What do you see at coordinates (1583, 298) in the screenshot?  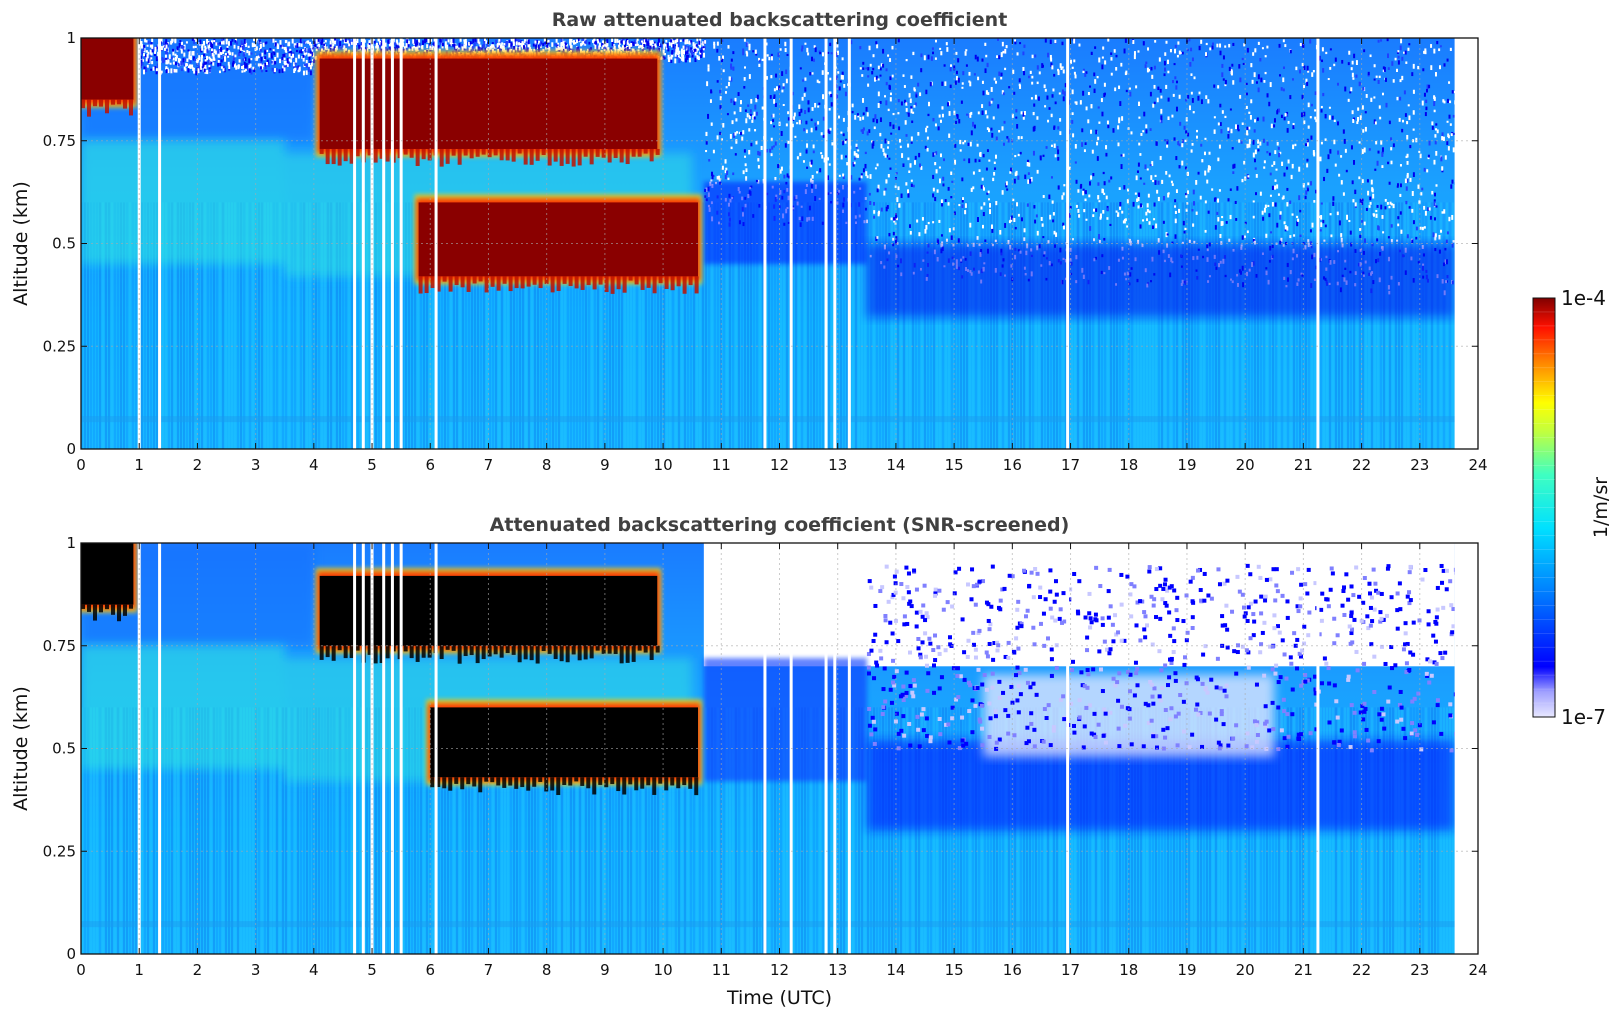 I see `colorbar-max-label: 1e-4` at bounding box center [1583, 298].